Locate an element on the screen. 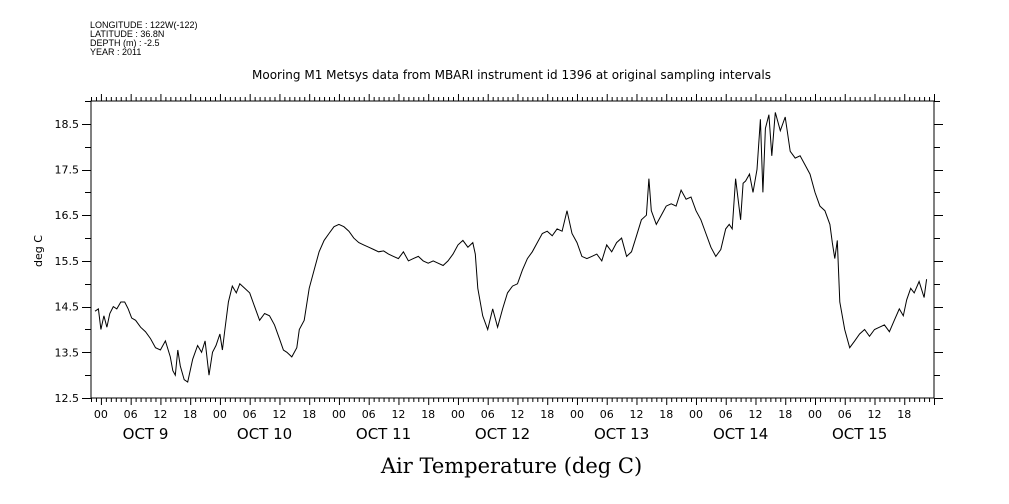 The image size is (1009, 504). y-tick-labels: 12.5 13.5 14.5 15.5 16.5 17.5 18.5 is located at coordinates (67, 261).